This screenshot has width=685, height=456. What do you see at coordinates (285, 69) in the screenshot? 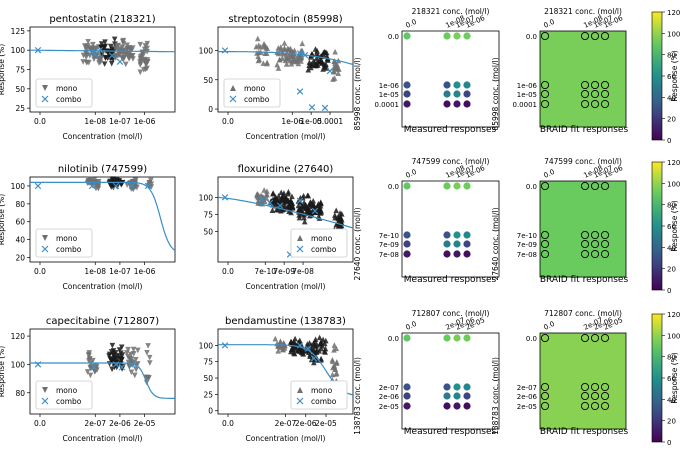
I see `row0-drug-b-frame` at bounding box center [285, 69].